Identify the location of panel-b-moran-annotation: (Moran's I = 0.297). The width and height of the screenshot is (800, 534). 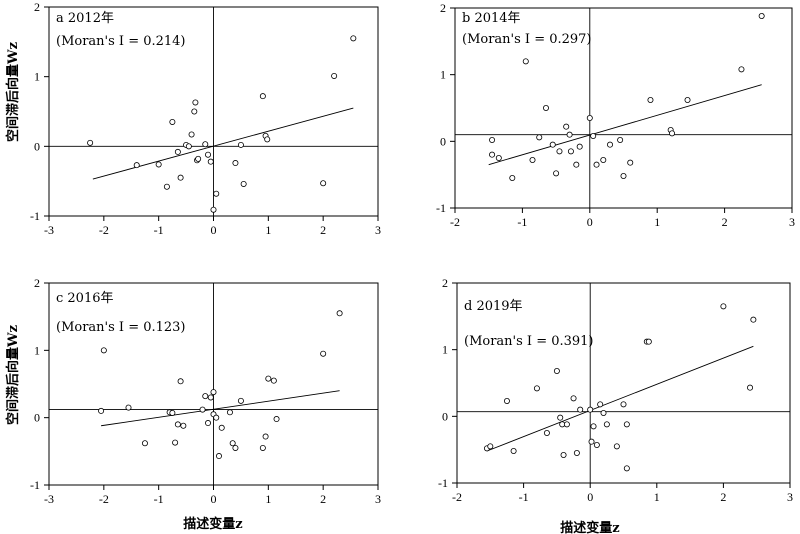
(527, 39).